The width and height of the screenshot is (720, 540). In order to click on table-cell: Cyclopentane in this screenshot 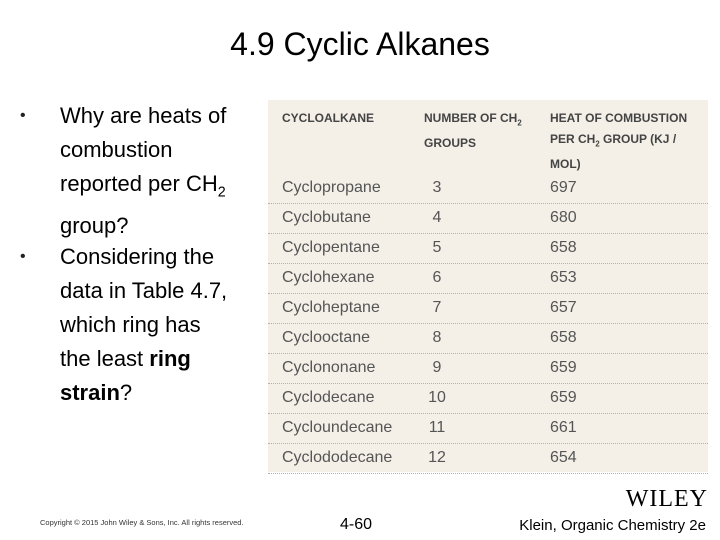, I will do `click(331, 247)`.